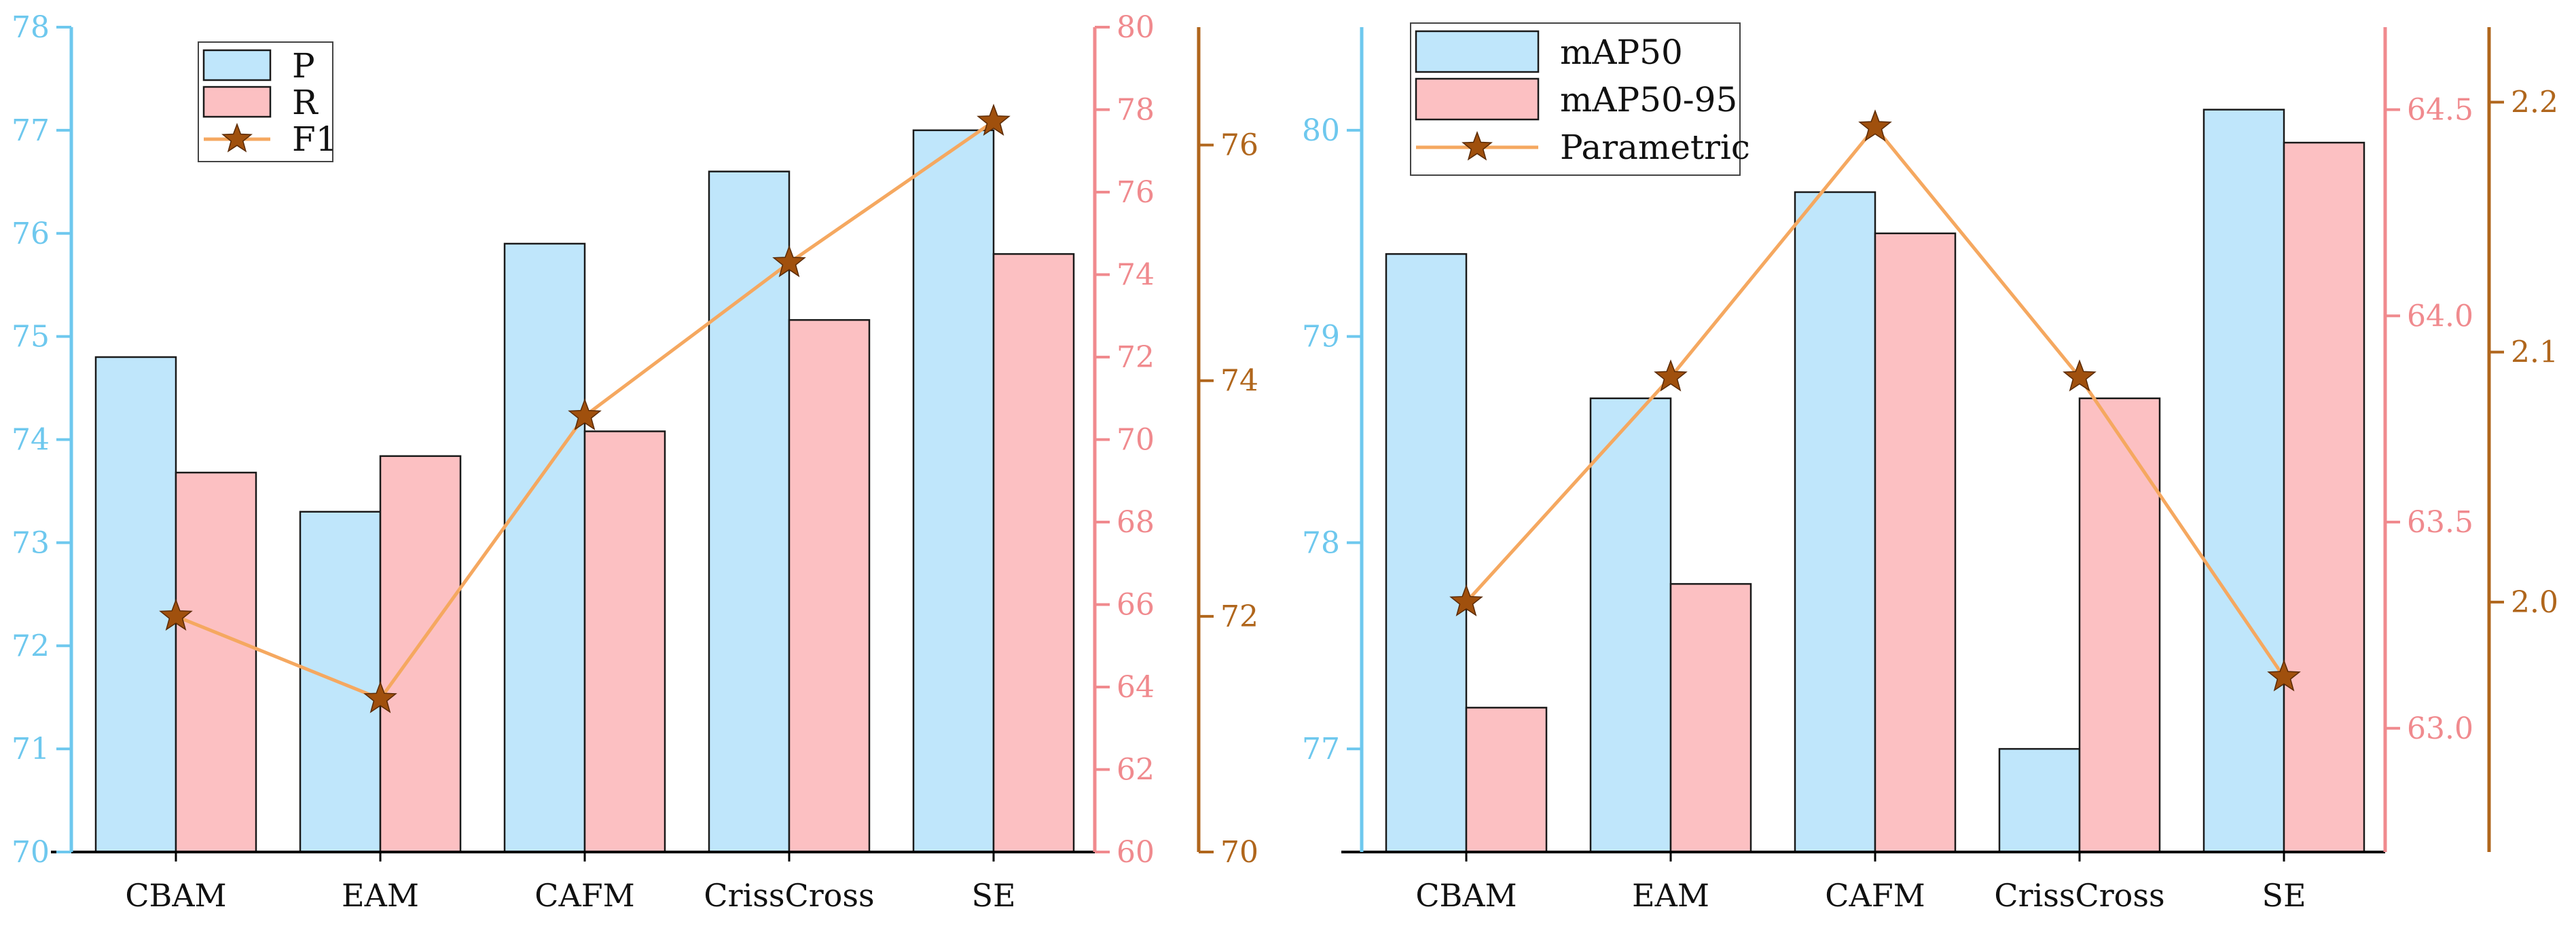 The height and width of the screenshot is (926, 2576). I want to click on marker-F1-CAFM, so click(585, 414).